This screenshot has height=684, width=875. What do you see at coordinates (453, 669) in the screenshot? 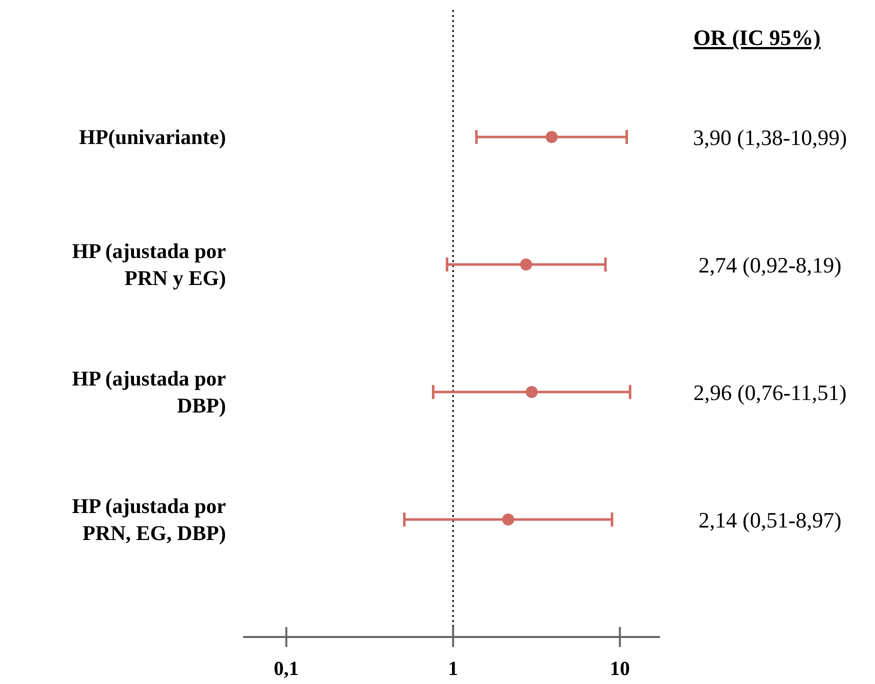
I see `x-tick-label: 1` at bounding box center [453, 669].